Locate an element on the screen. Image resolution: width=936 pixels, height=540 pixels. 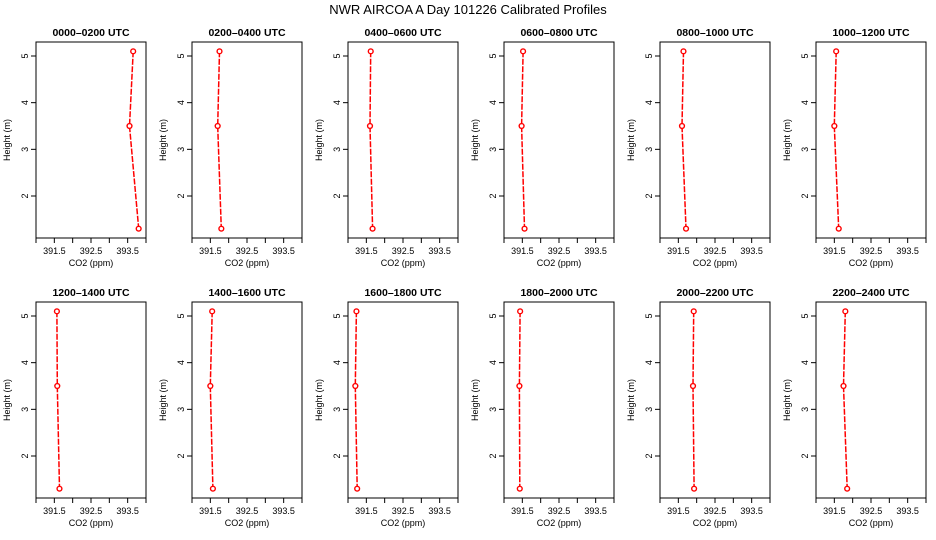
panel-title: 1800–2000 UTC is located at coordinates (558, 293).